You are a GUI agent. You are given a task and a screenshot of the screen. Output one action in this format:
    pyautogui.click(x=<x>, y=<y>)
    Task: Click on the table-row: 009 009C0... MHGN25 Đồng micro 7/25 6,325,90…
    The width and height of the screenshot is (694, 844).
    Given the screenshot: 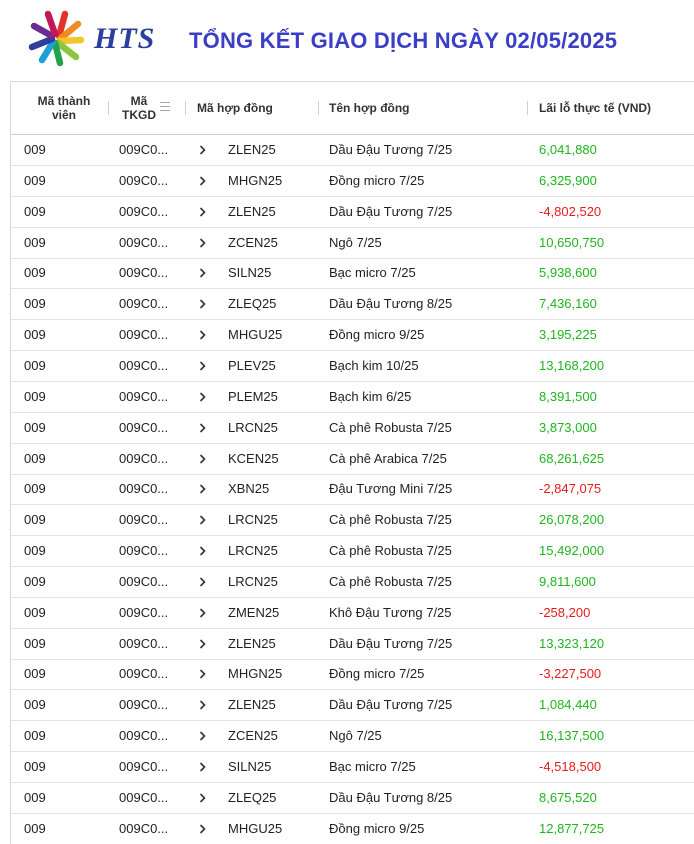 What is the action you would take?
    pyautogui.click(x=352, y=181)
    